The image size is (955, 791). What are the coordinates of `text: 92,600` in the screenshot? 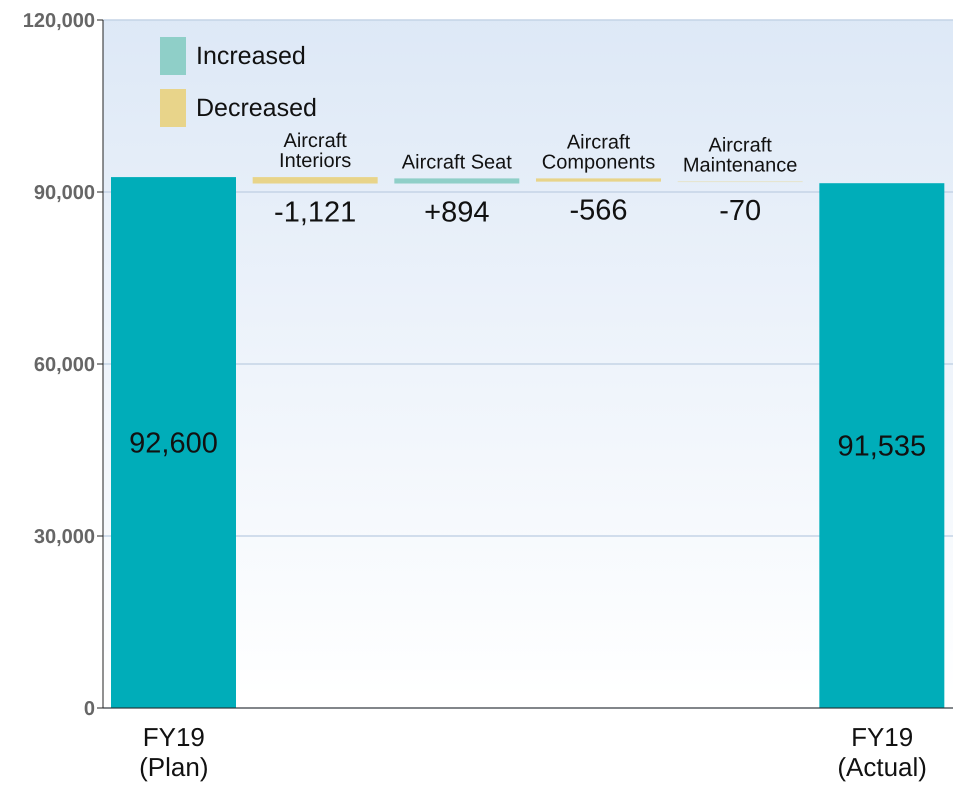 It's located at (173, 444).